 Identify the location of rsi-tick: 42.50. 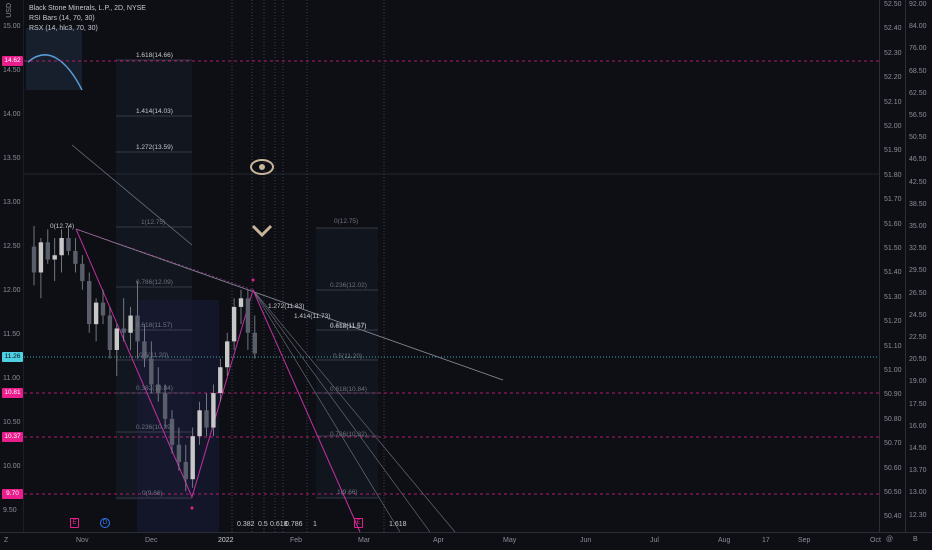
(918, 182).